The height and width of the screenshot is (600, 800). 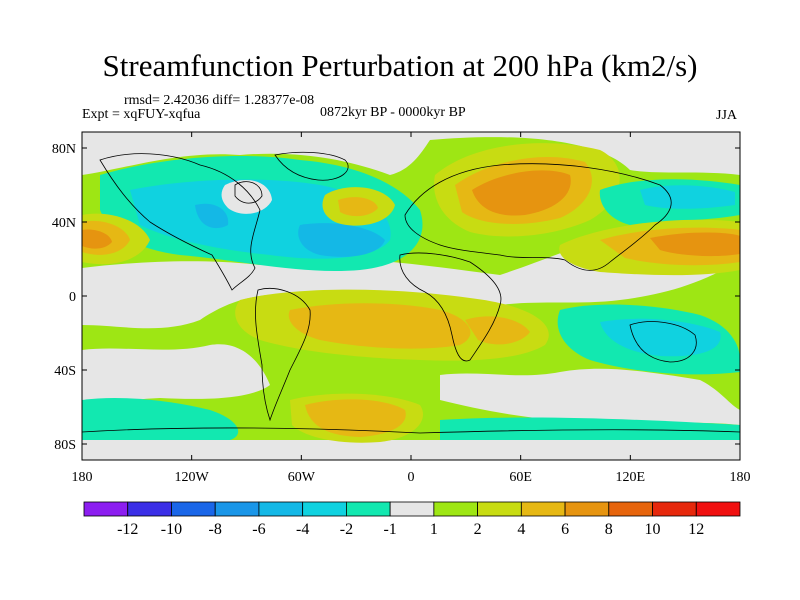 I want to click on positive-pacific-west-core, so click(x=97, y=239).